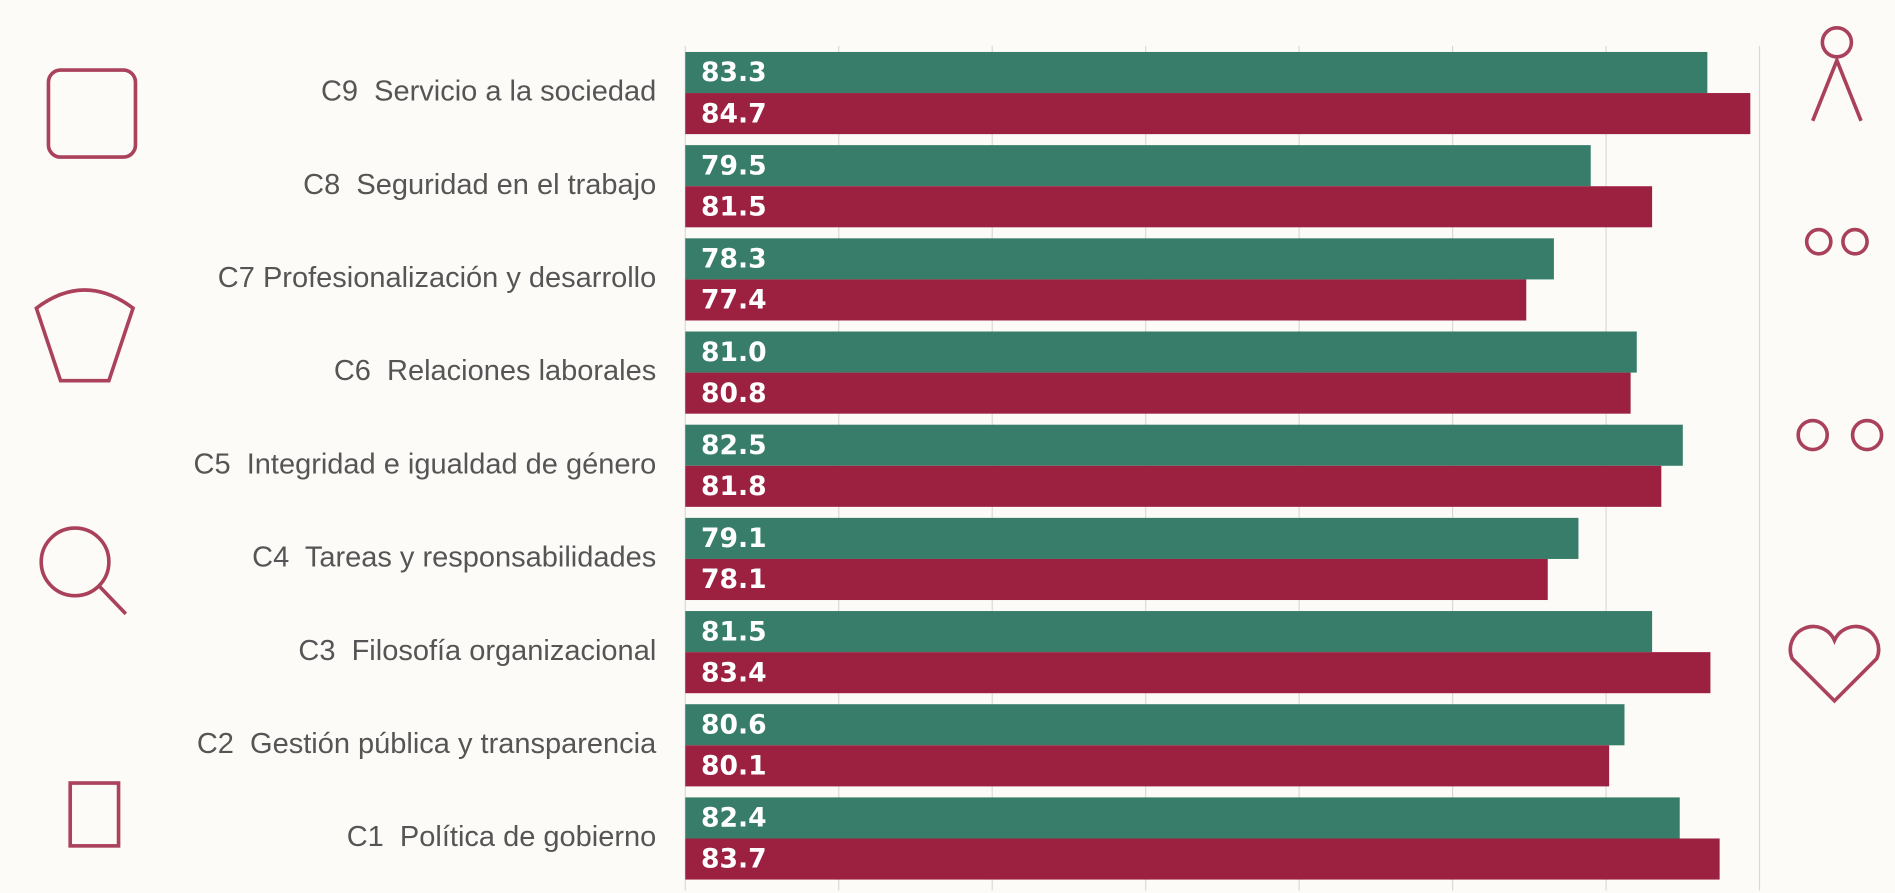 This screenshot has width=1895, height=893. Describe the element at coordinates (427, 744) in the screenshot. I see `category-label: C2 Gestión pública y transparencia` at that location.